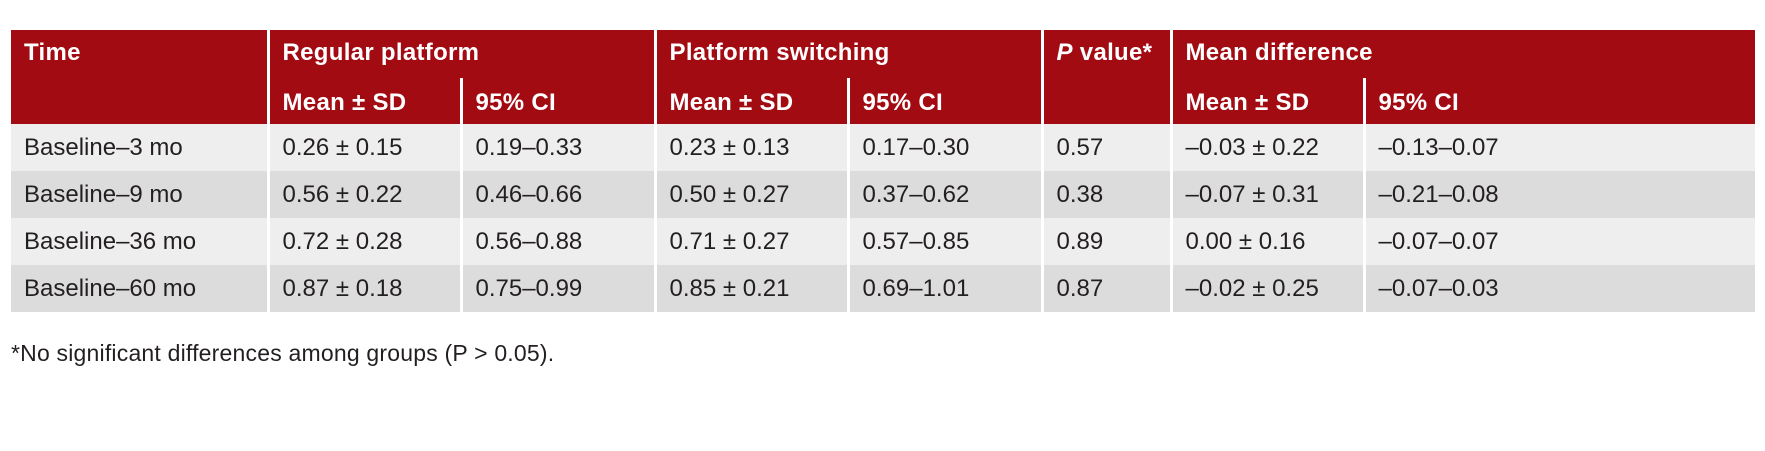  What do you see at coordinates (1559, 288) in the screenshot?
I see `cell-md-ci: –0.07–0.03` at bounding box center [1559, 288].